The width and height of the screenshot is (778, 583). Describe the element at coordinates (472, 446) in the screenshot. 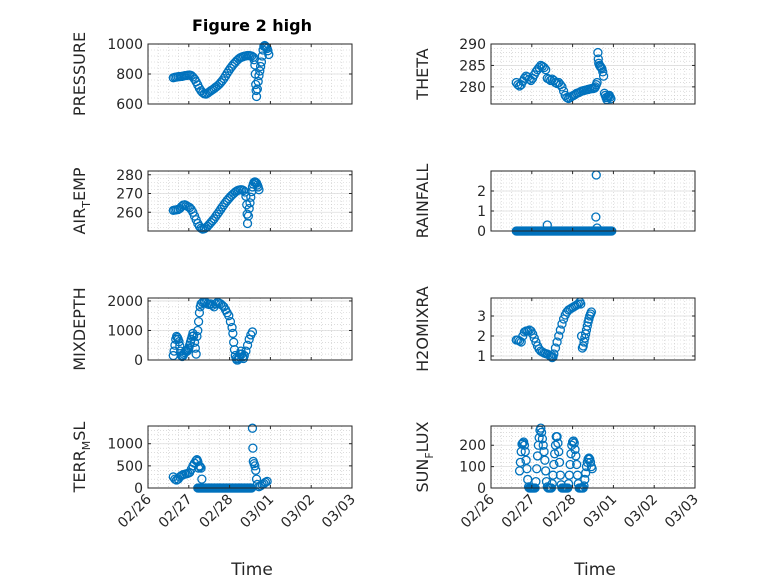

I see `y-tick-label: 200` at that location.